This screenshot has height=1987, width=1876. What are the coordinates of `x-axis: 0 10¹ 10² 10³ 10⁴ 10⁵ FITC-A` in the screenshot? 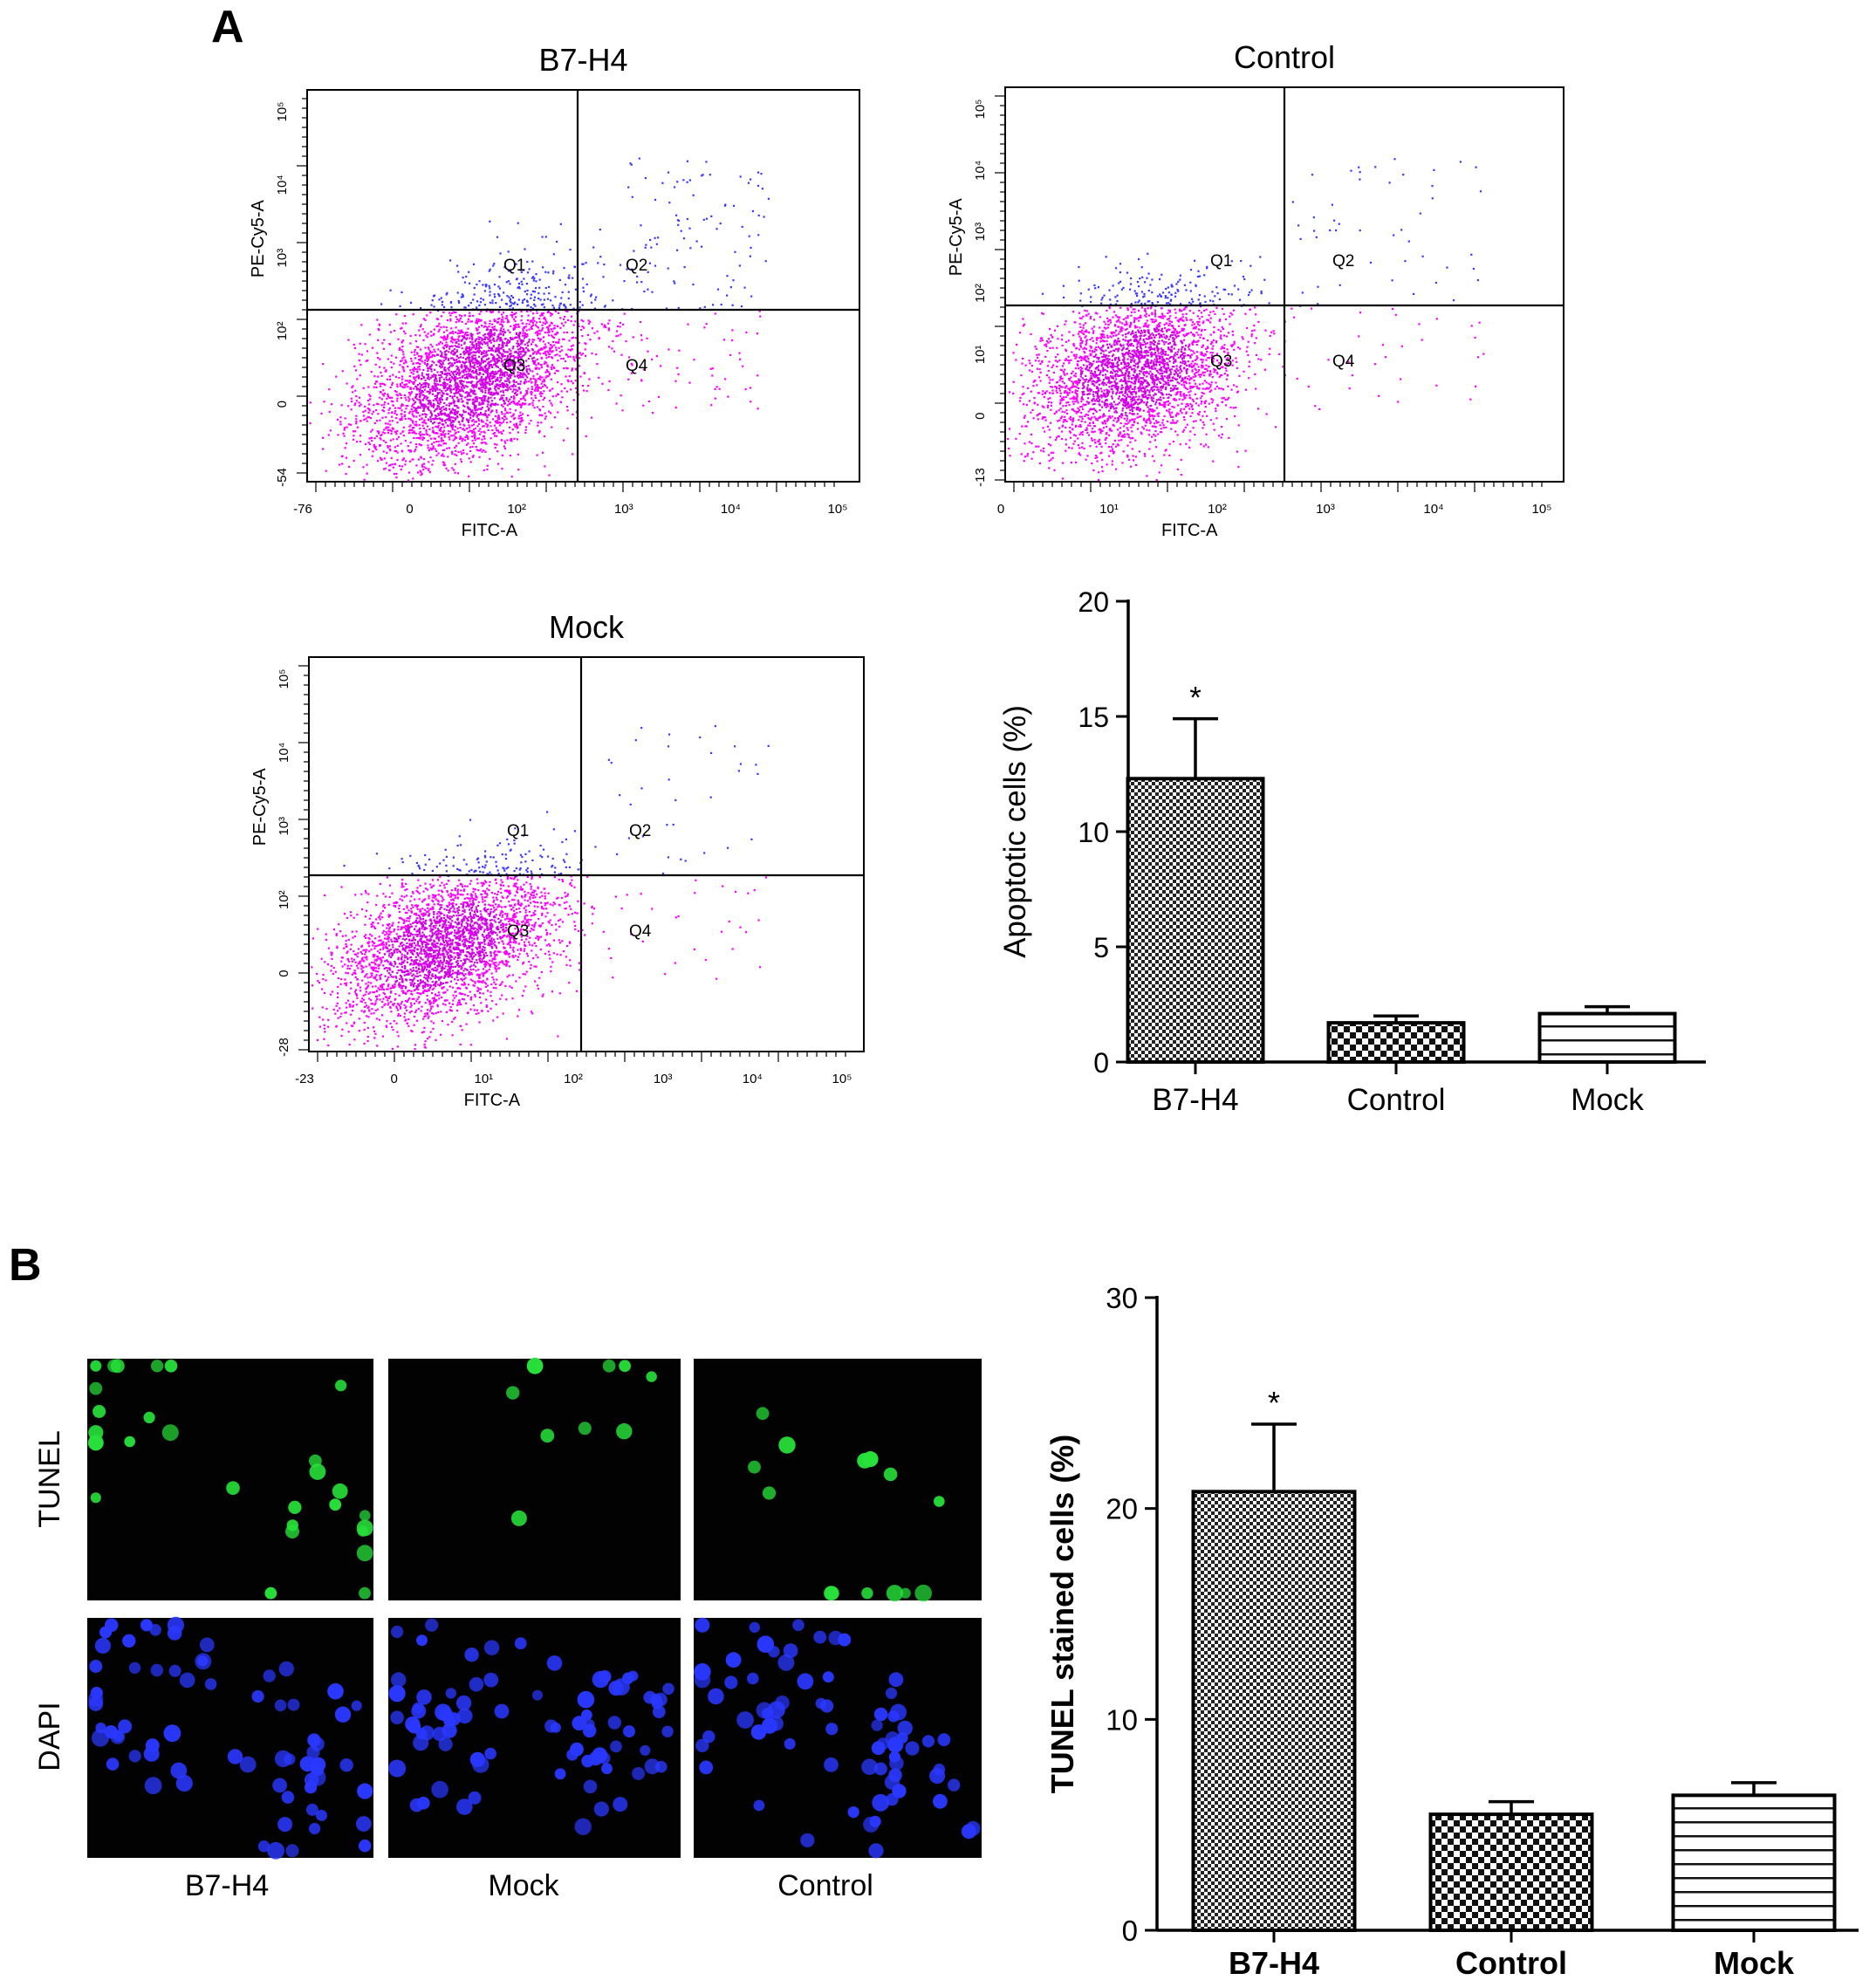 It's located at (1274, 511).